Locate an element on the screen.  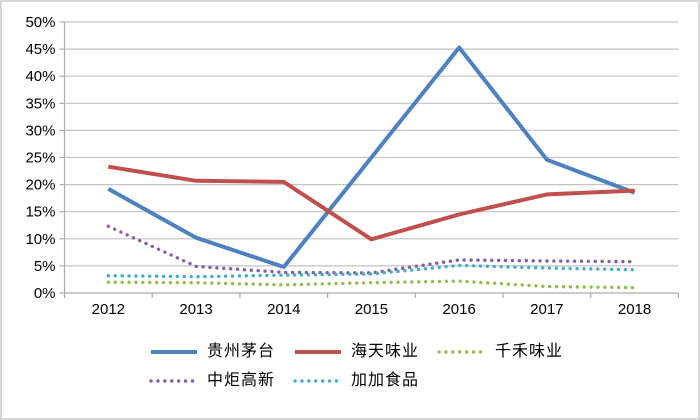
legend-item-guizhou-maotai: 贵州茅台 is located at coordinates (212, 352).